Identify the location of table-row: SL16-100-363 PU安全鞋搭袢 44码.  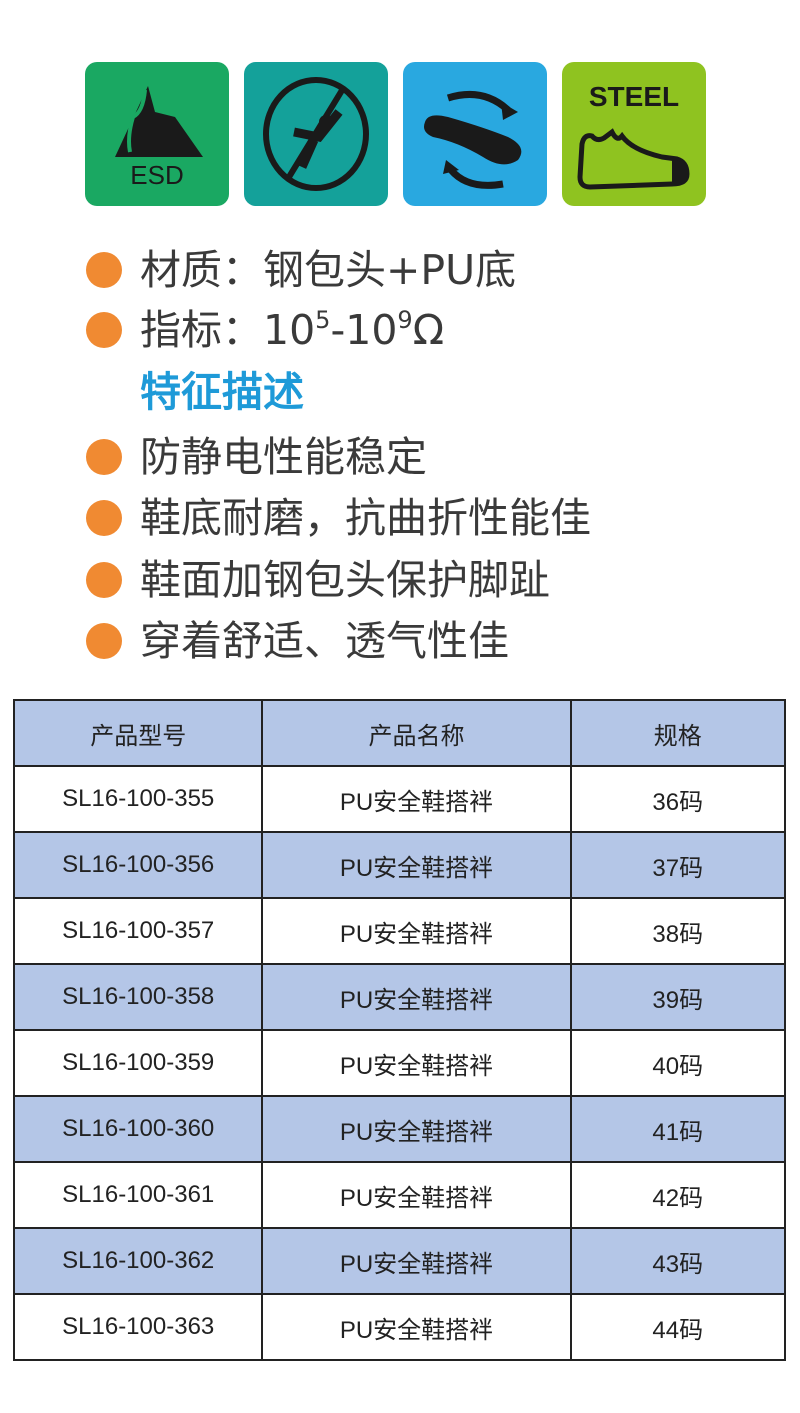
(399, 1327).